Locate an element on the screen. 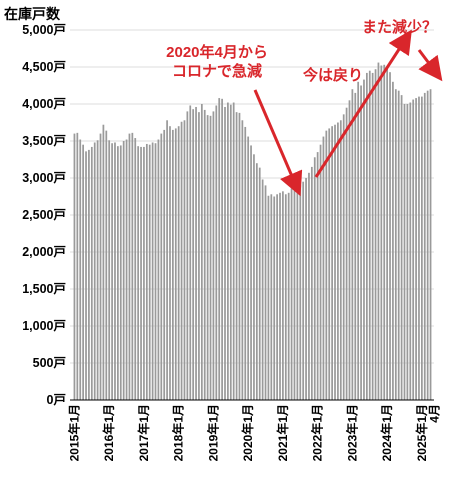  x-tick-label: 2022年1月 is located at coordinates (317, 432).